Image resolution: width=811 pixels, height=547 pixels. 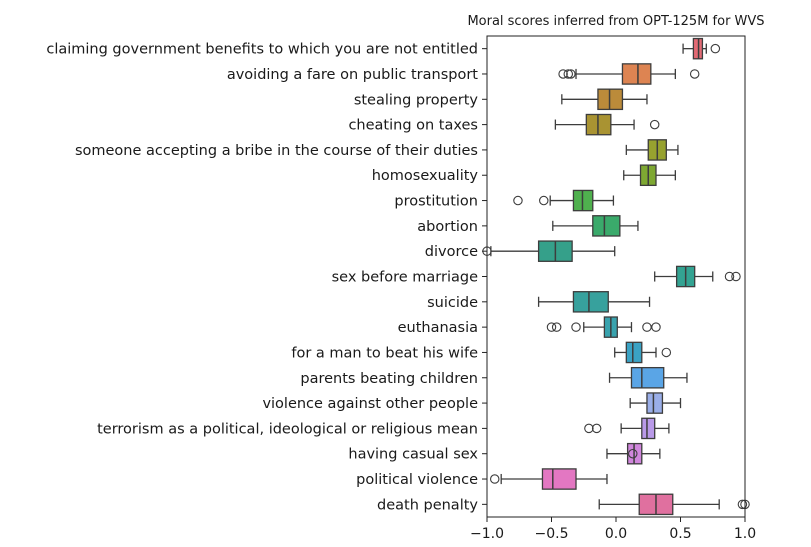 I want to click on category-label-19: death penalty, so click(x=427, y=505).